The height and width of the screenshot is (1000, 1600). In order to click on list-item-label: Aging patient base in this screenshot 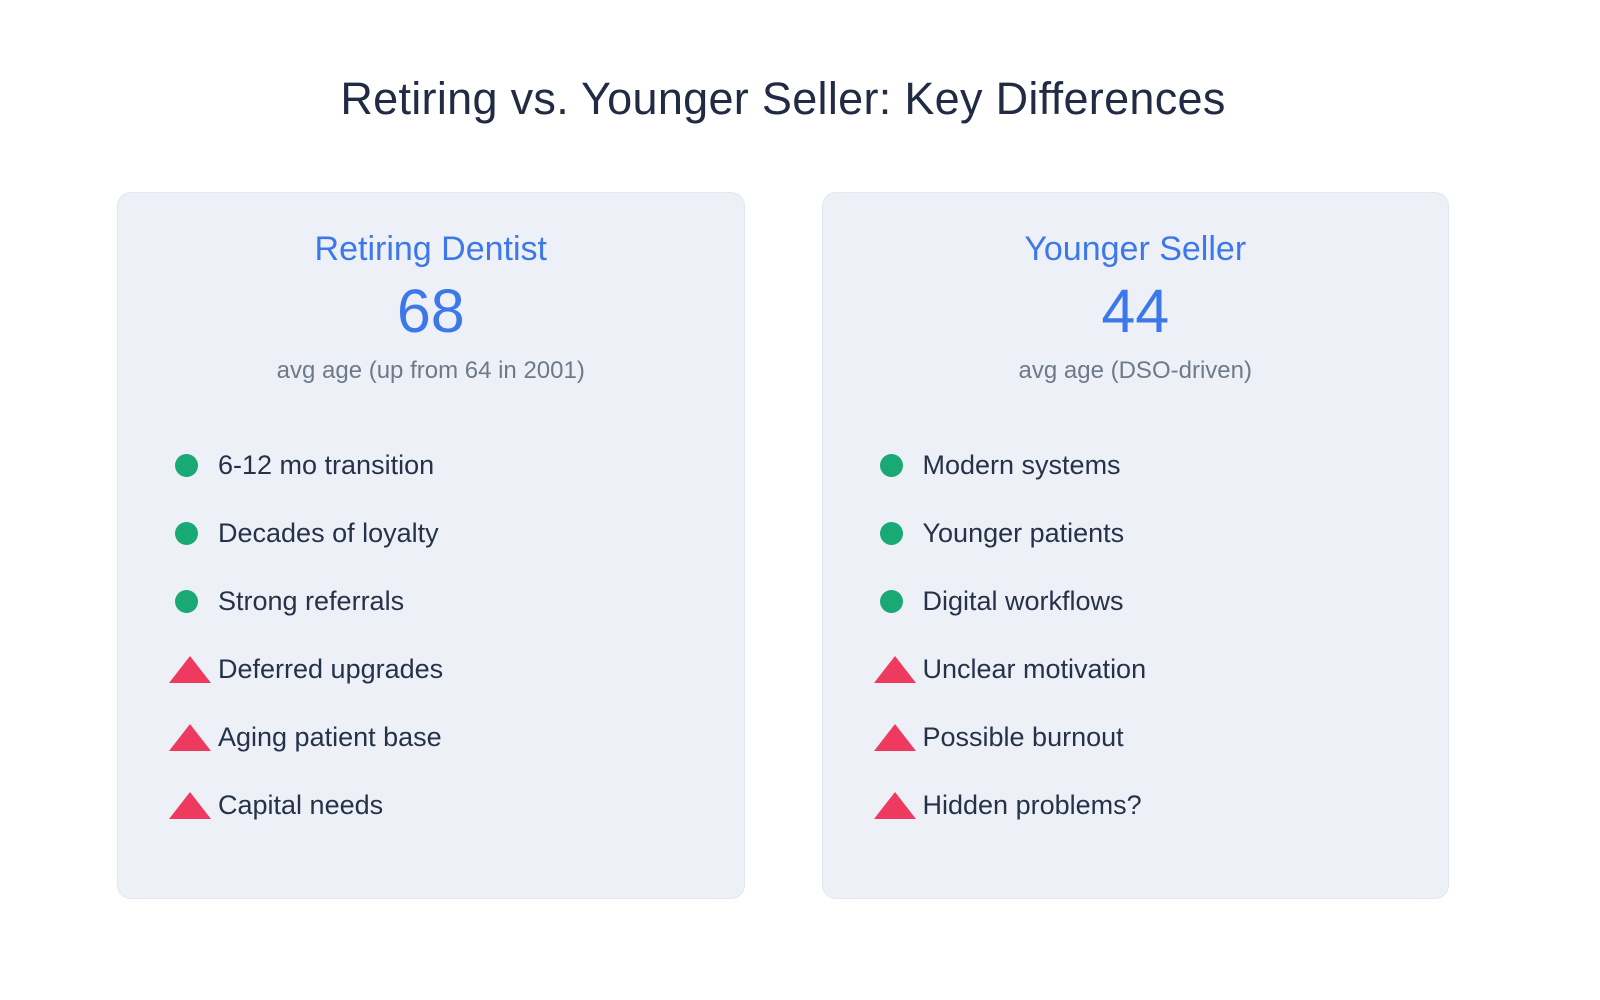, I will do `click(330, 737)`.